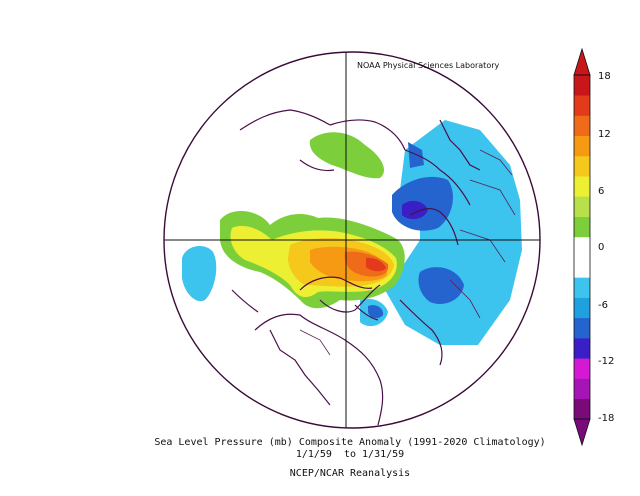 The height and width of the screenshot is (496, 640). Describe the element at coordinates (350, 473) in the screenshot. I see `caption-source: NCEP/NCAR Reanalysis` at that location.